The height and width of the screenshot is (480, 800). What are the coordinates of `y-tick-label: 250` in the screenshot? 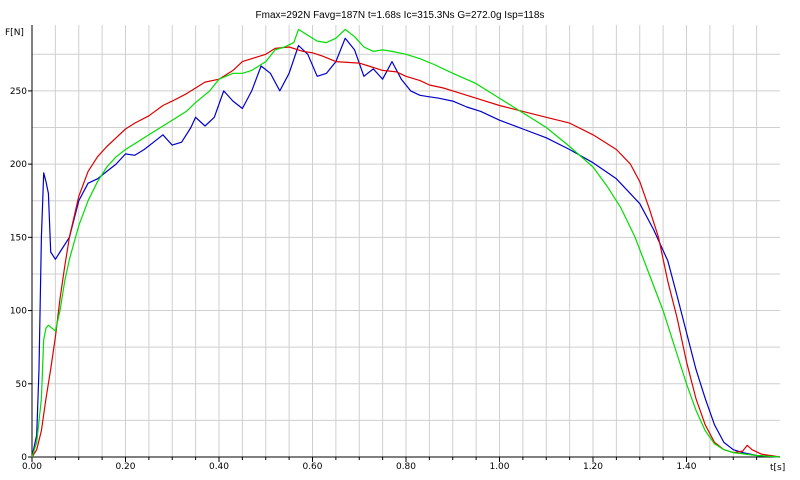 It's located at (18, 92).